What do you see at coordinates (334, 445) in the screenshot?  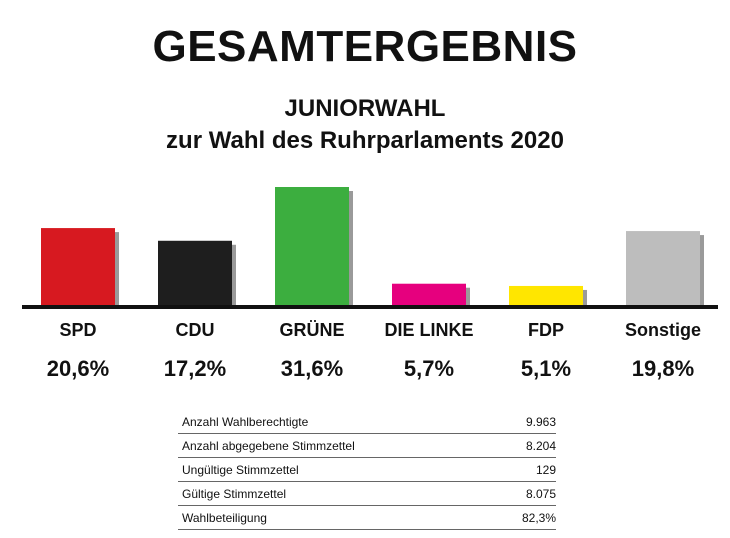 I see `stat-label: Anzahl abgegebene Stimmzettel` at bounding box center [334, 445].